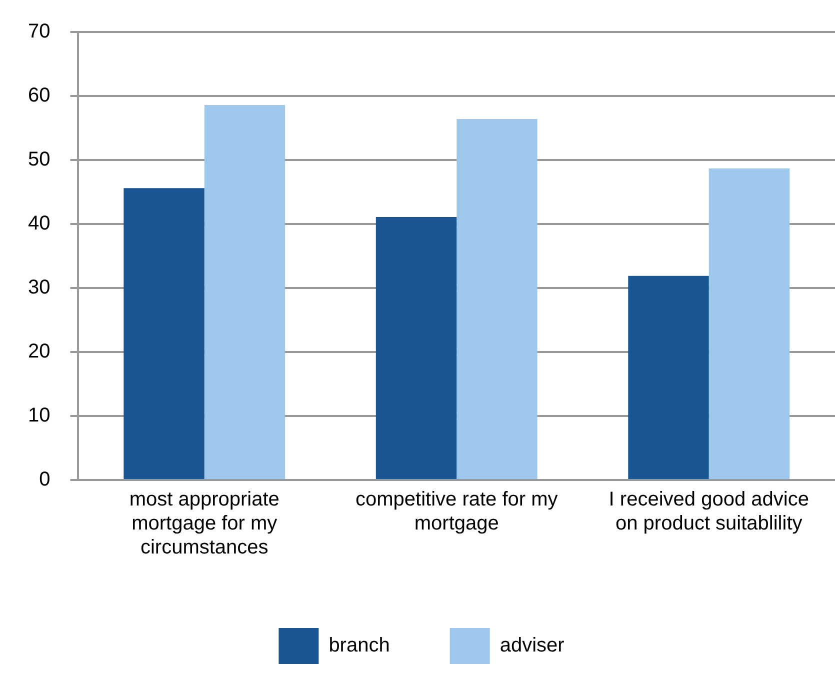  Describe the element at coordinates (39, 31) in the screenshot. I see `y-tick-label: 70` at that location.